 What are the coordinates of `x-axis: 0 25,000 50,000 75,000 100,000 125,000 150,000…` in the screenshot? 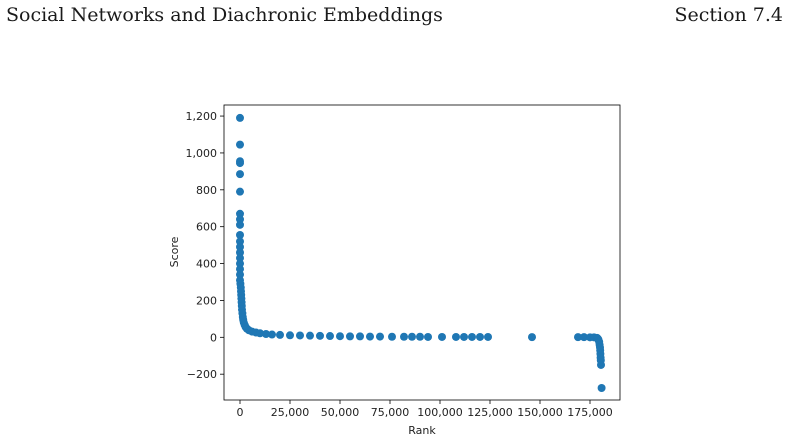 It's located at (425, 409).